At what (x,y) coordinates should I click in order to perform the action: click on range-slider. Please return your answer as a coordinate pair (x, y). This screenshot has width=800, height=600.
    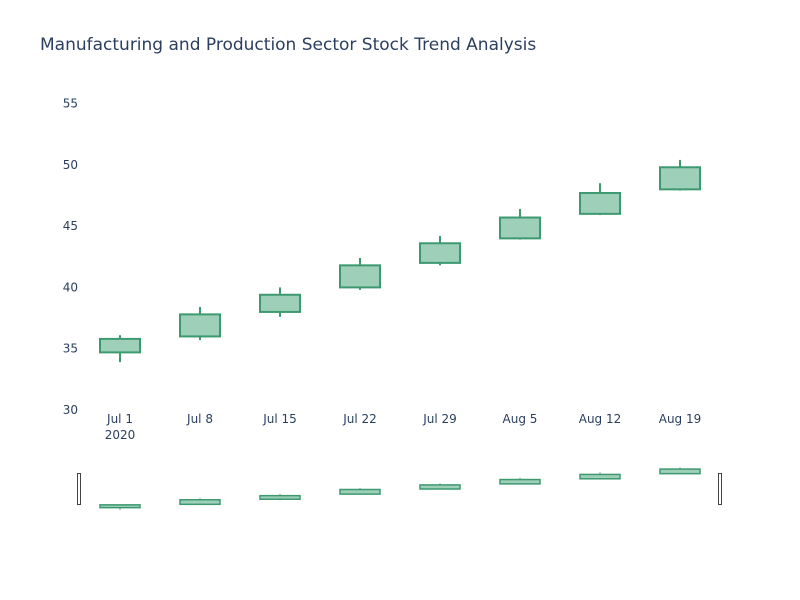
    Looking at the image, I should click on (399, 488).